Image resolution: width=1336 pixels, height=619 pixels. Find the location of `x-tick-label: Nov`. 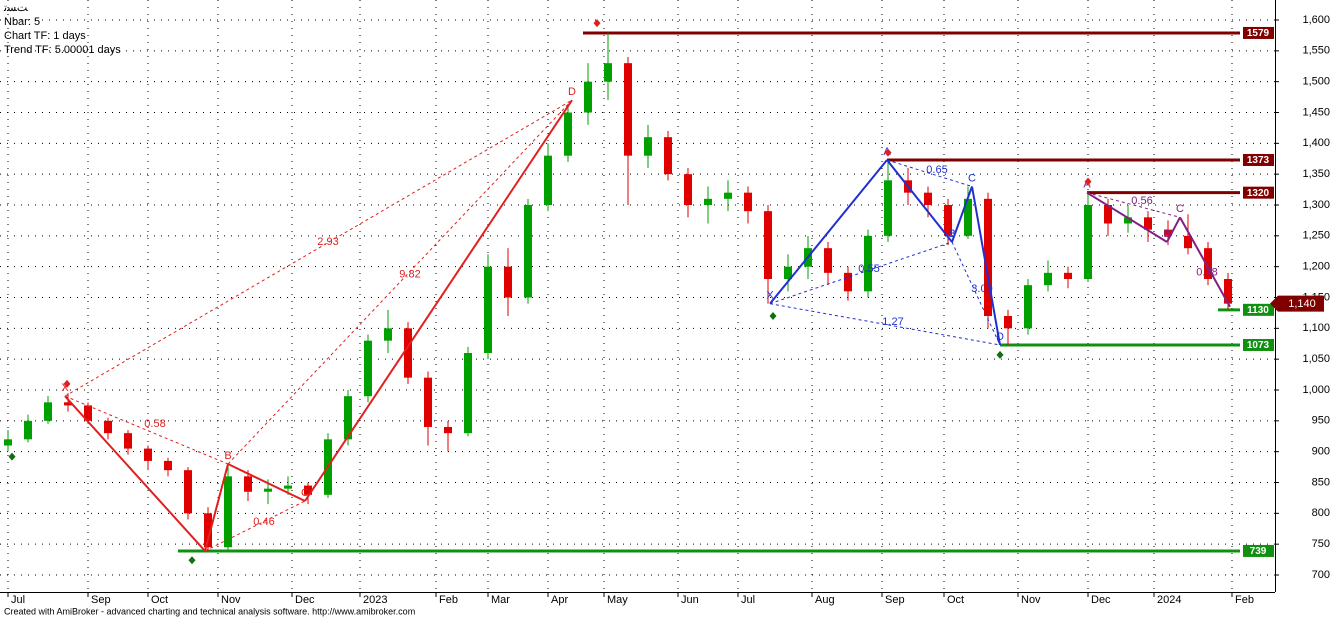

x-tick-label: Nov is located at coordinates (231, 600).